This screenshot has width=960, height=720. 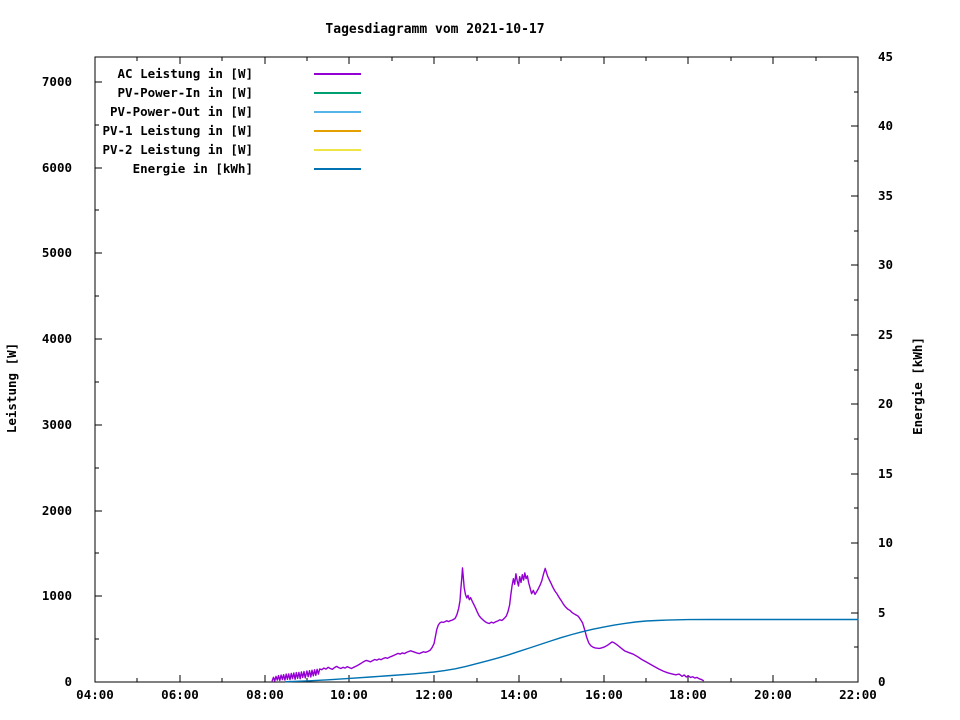 I want to click on y2-axis-label: Energie [kWh], so click(x=917, y=386).